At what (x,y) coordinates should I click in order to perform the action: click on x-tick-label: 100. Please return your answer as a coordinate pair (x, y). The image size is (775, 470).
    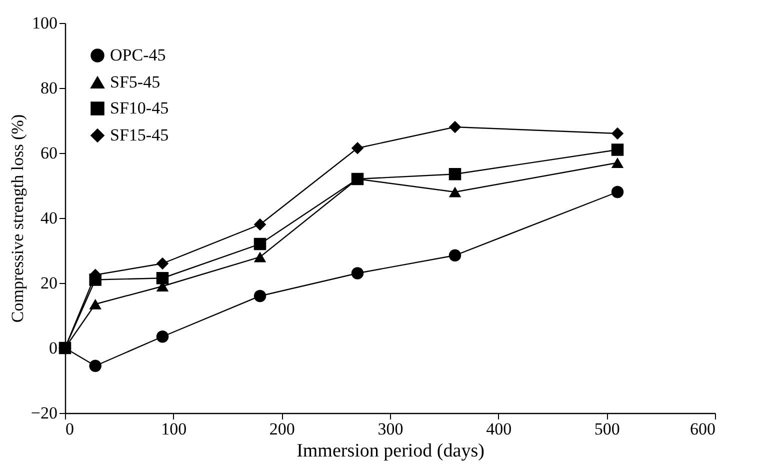
    Looking at the image, I should click on (174, 429).